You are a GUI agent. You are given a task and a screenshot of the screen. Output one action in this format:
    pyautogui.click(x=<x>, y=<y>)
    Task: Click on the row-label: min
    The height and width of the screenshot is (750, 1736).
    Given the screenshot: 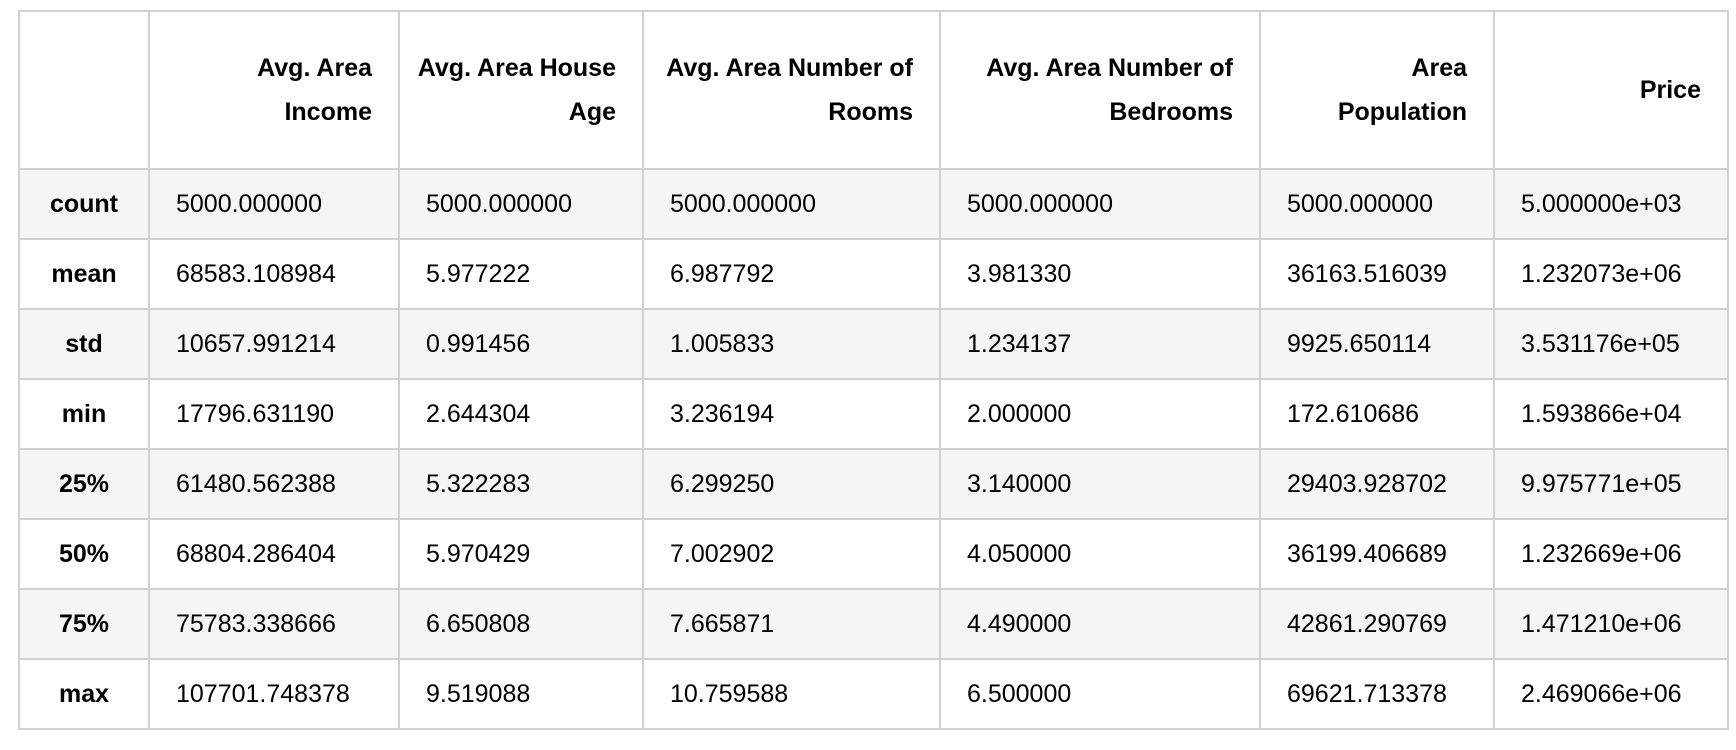 What is the action you would take?
    pyautogui.click(x=84, y=414)
    